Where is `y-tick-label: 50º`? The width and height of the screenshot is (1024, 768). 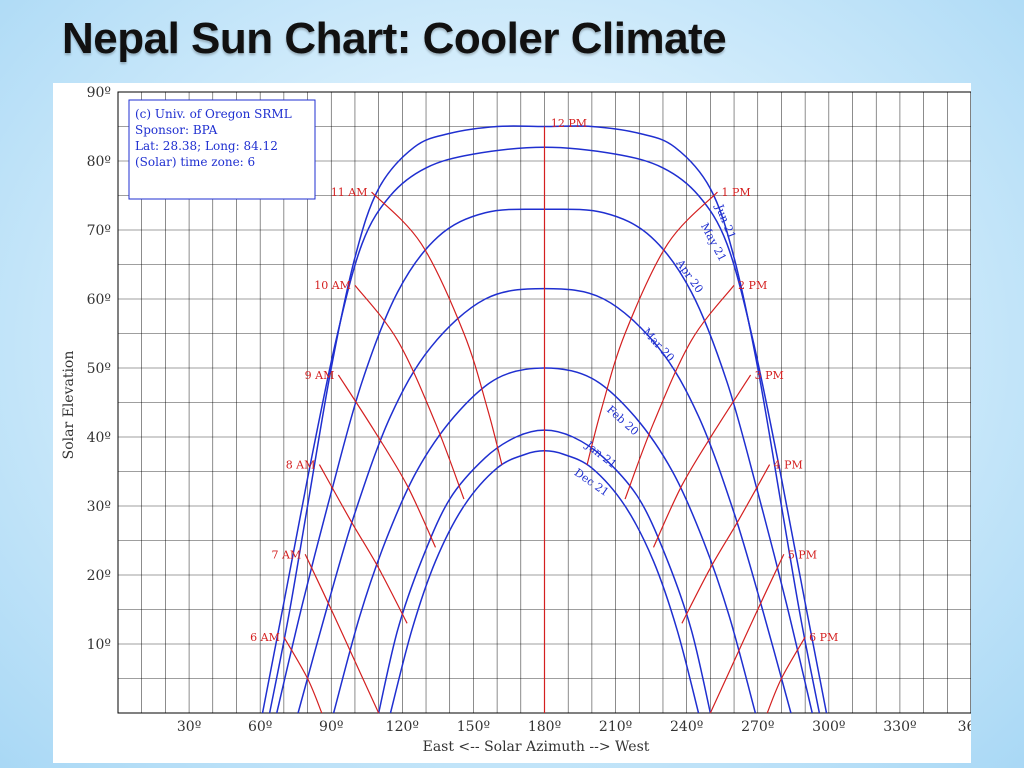
y-tick-label: 50º is located at coordinates (99, 369).